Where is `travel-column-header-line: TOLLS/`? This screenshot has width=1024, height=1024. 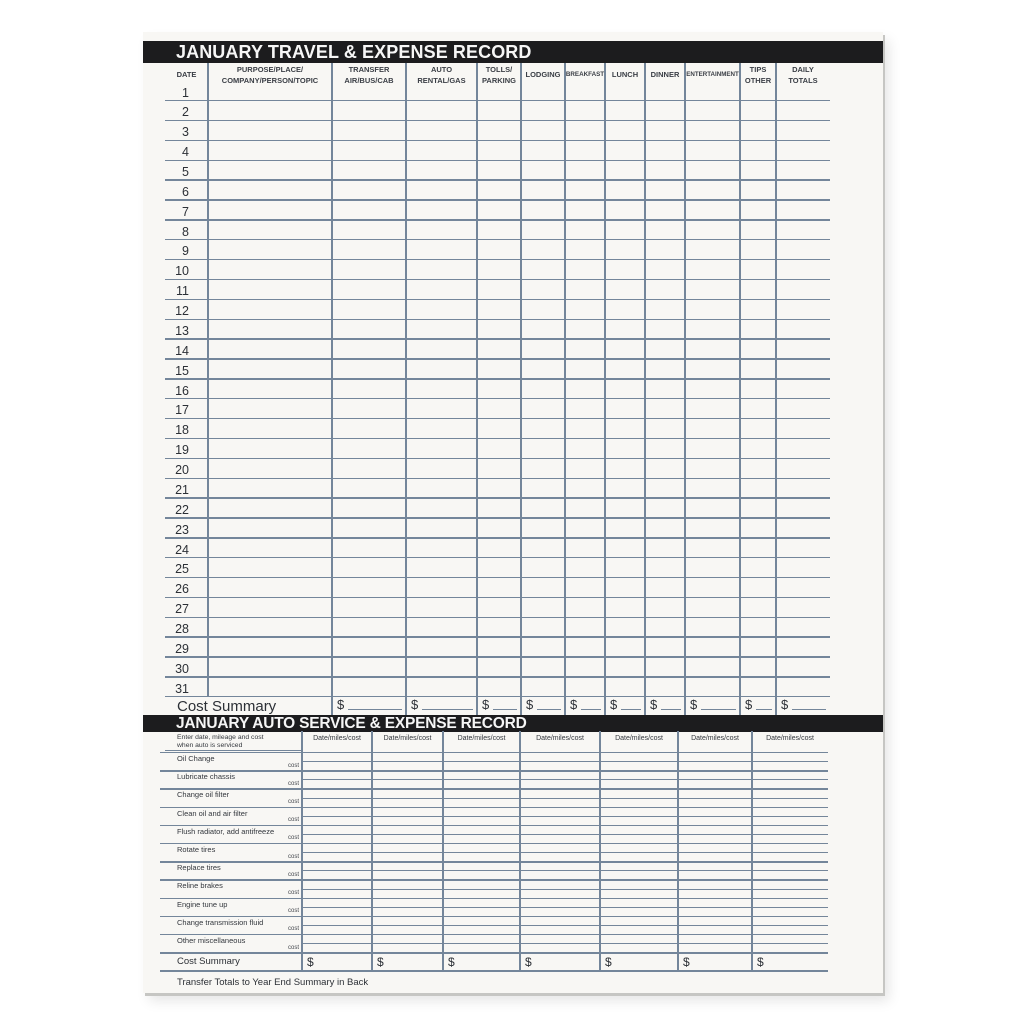
travel-column-header-line: TOLLS/ is located at coordinates (499, 69).